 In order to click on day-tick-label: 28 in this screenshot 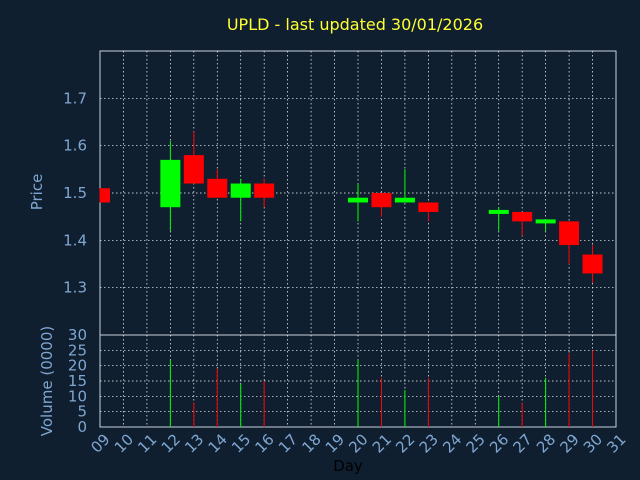, I will do `click(546, 443)`.